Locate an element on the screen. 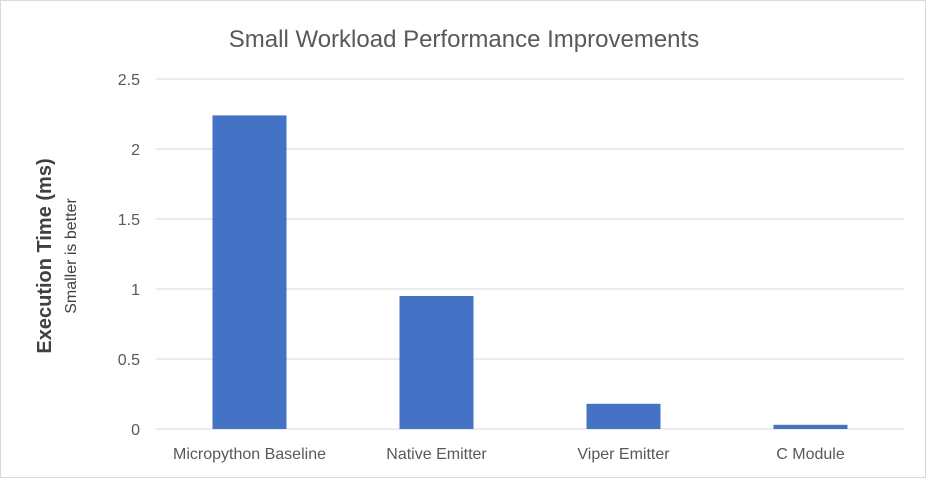  y-tick-label: 0.5 is located at coordinates (129, 360).